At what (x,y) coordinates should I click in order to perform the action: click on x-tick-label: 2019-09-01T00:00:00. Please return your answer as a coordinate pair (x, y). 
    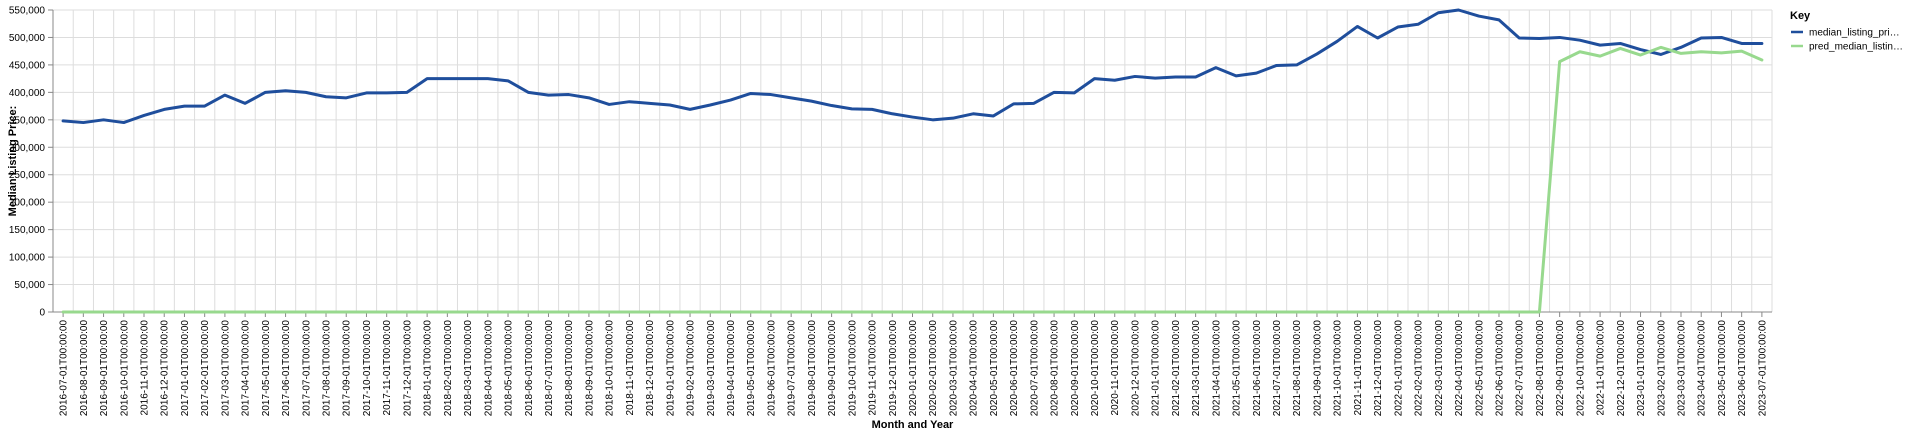
    Looking at the image, I should click on (832, 368).